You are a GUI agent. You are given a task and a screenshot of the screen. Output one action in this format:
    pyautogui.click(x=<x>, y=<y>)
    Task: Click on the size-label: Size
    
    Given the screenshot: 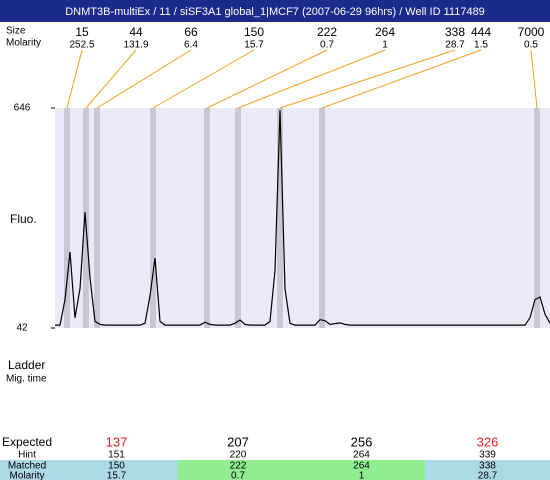 What is the action you would take?
    pyautogui.click(x=16, y=31)
    